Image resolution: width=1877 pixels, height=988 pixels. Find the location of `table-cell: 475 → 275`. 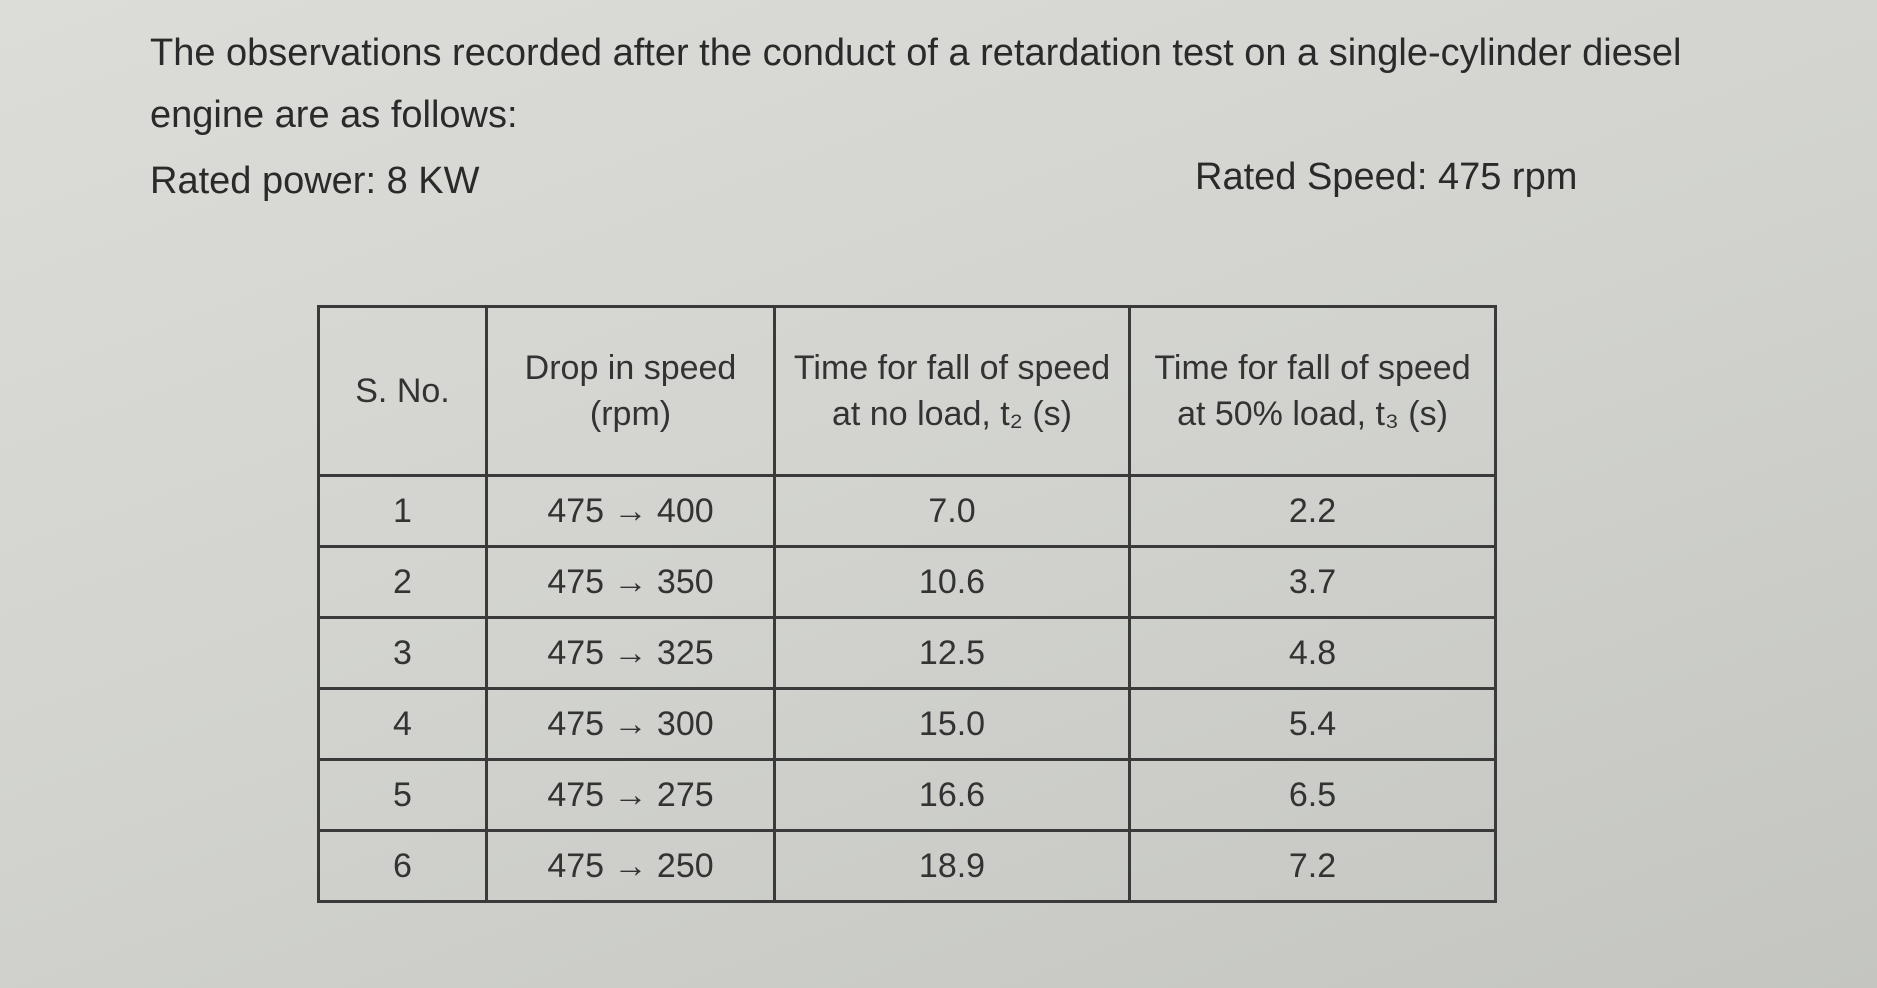

table-cell: 475 → 275 is located at coordinates (630, 795).